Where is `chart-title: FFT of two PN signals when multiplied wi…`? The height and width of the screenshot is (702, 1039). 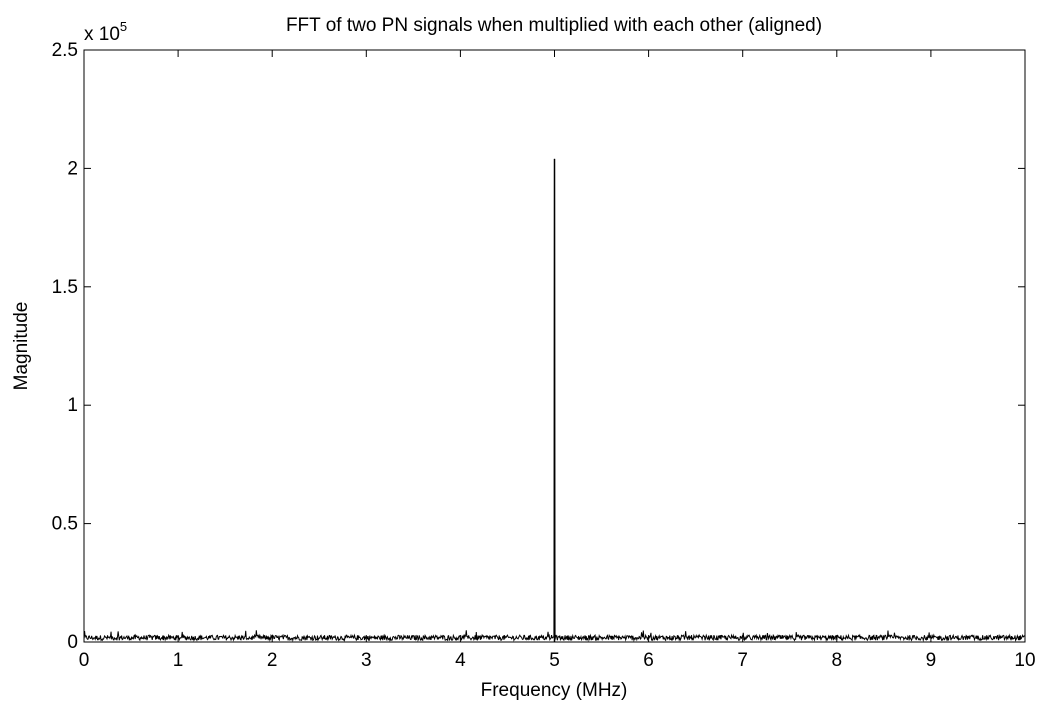
chart-title: FFT of two PN signals when multiplied wi… is located at coordinates (554, 25).